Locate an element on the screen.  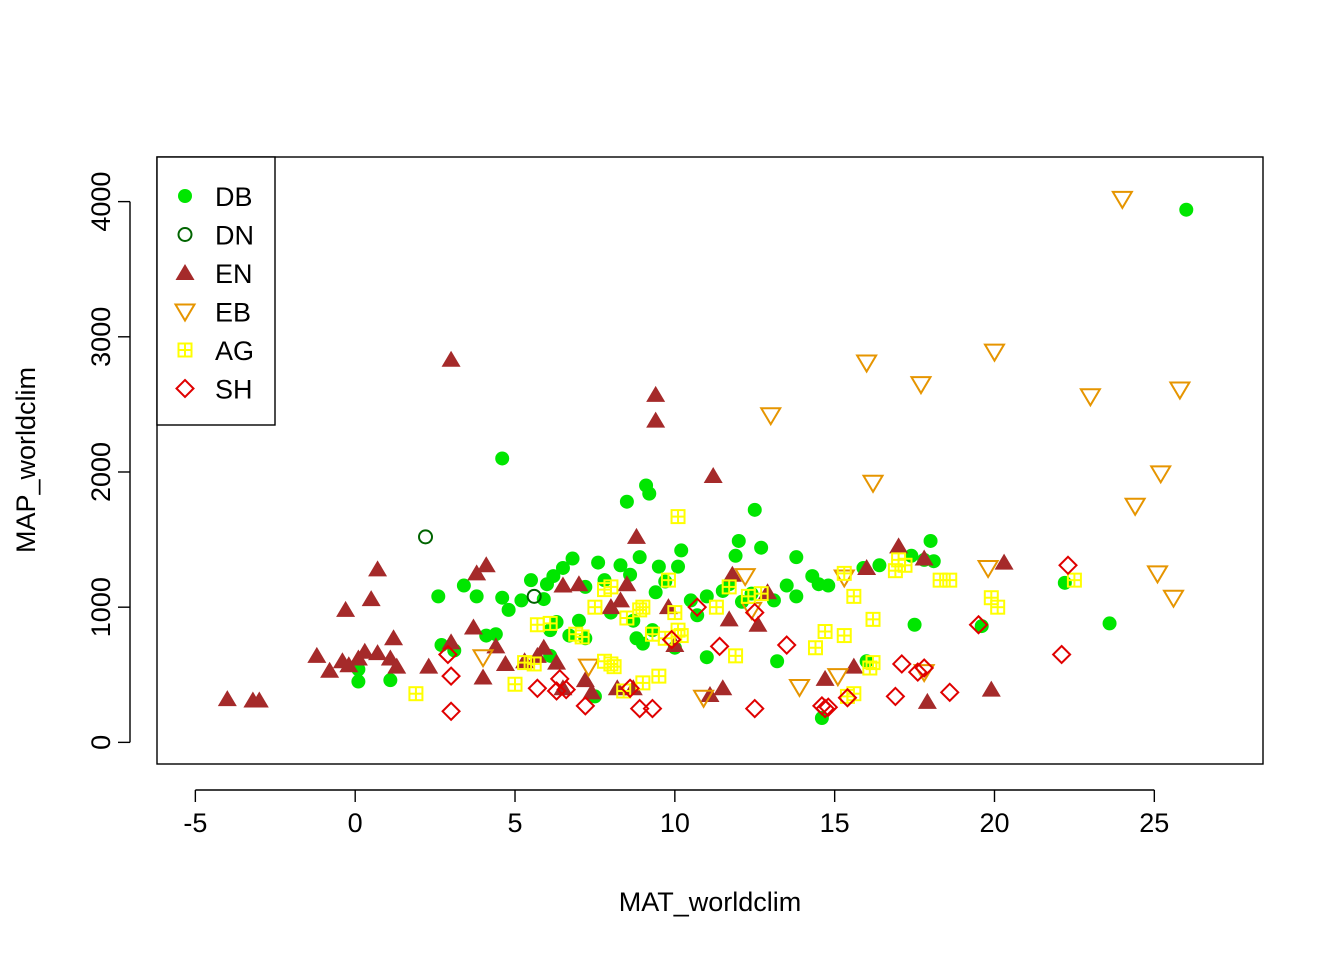
legend-marker-ag is located at coordinates (185, 350).